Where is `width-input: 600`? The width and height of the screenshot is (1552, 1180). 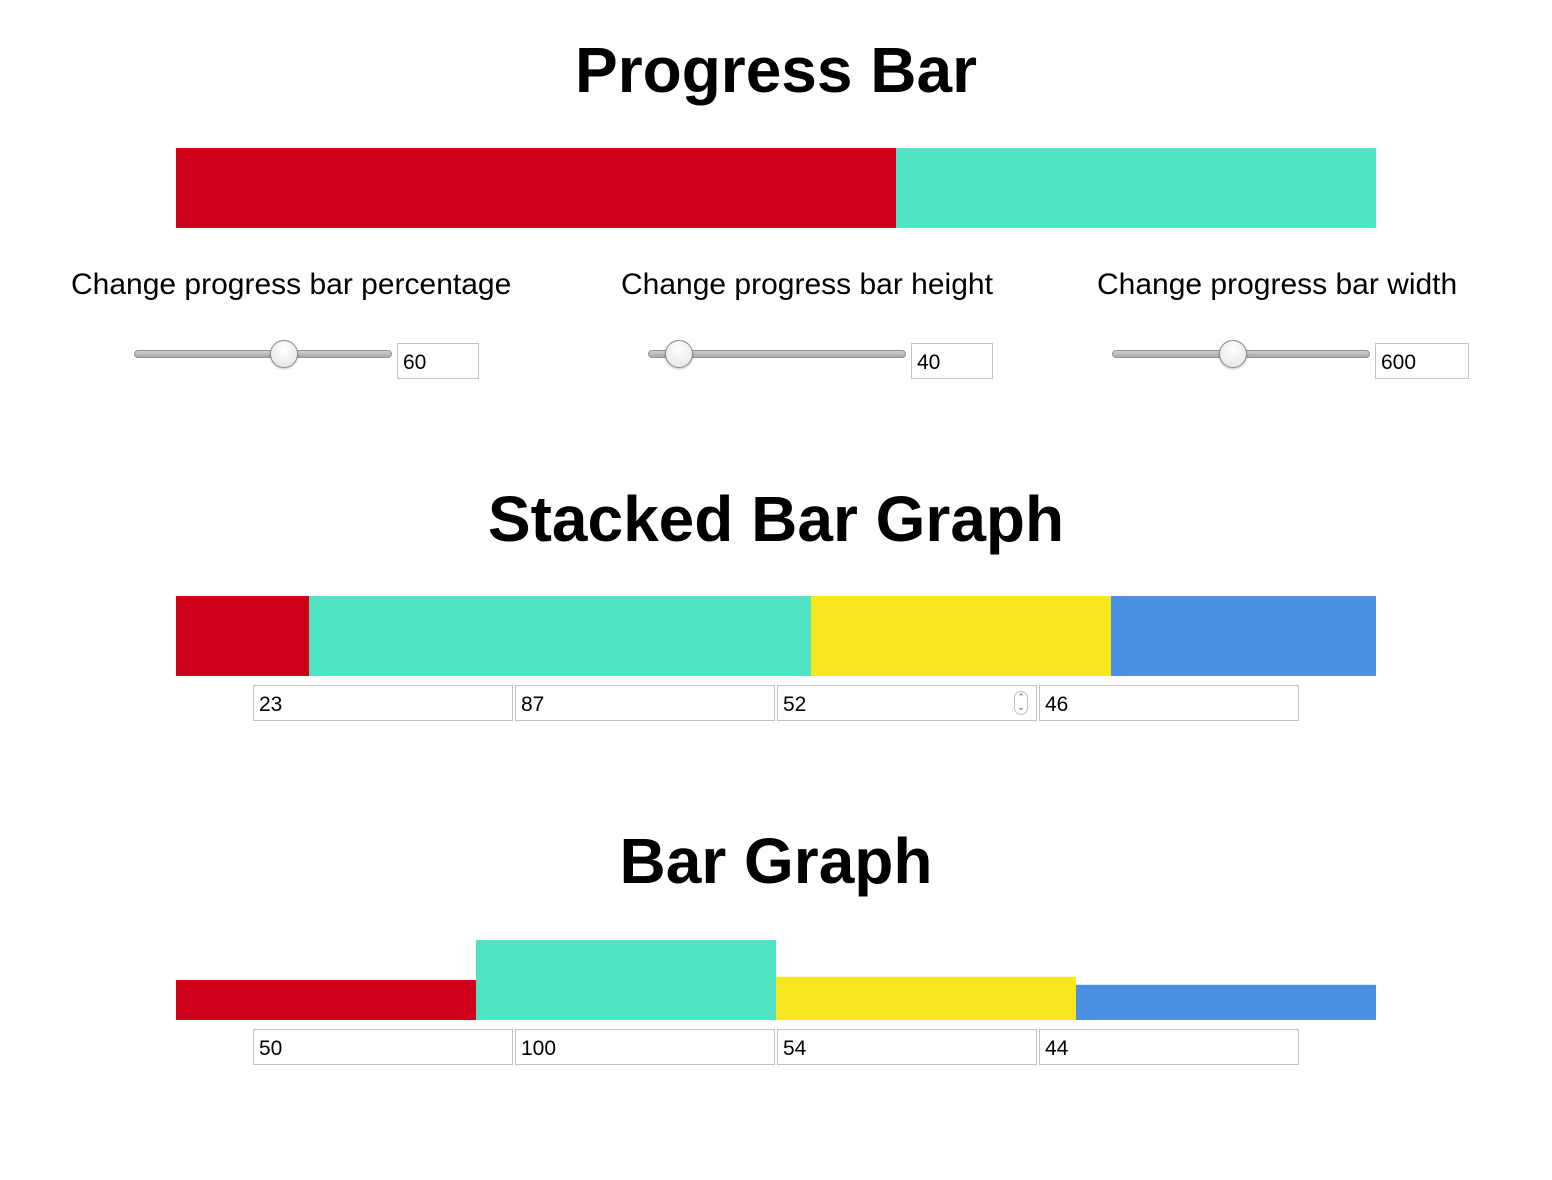 width-input: 600 is located at coordinates (1422, 361).